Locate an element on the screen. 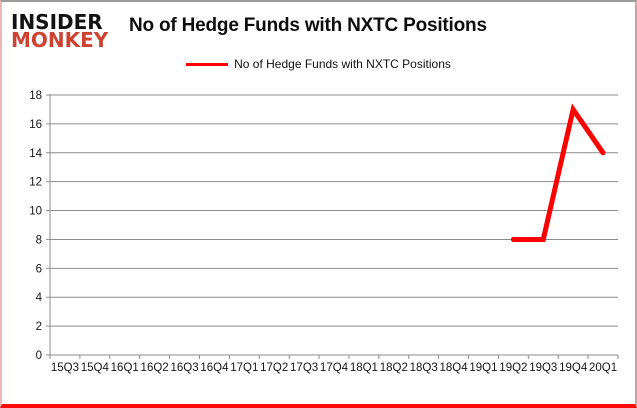  x-tick-label: 16Q2 is located at coordinates (155, 368).